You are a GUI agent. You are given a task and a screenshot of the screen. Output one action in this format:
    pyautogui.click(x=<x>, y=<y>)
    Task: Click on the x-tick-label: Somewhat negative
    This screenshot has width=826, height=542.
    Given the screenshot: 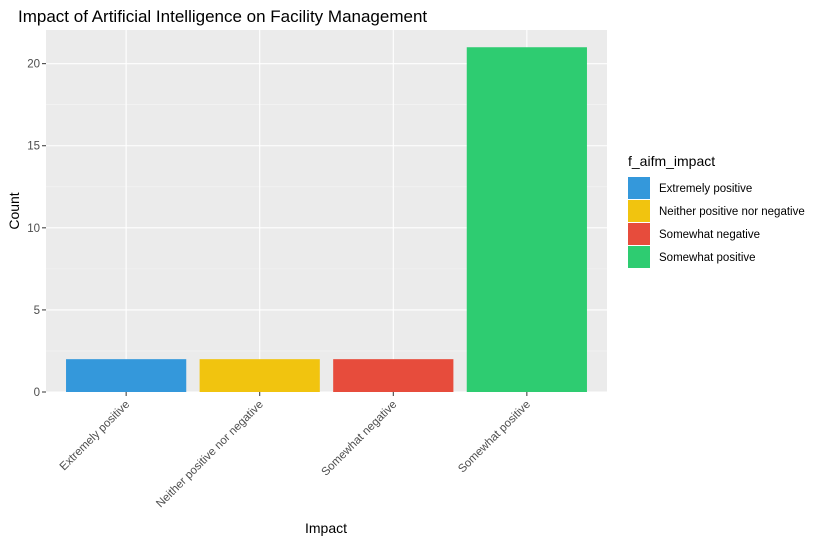 What is the action you would take?
    pyautogui.click(x=359, y=439)
    